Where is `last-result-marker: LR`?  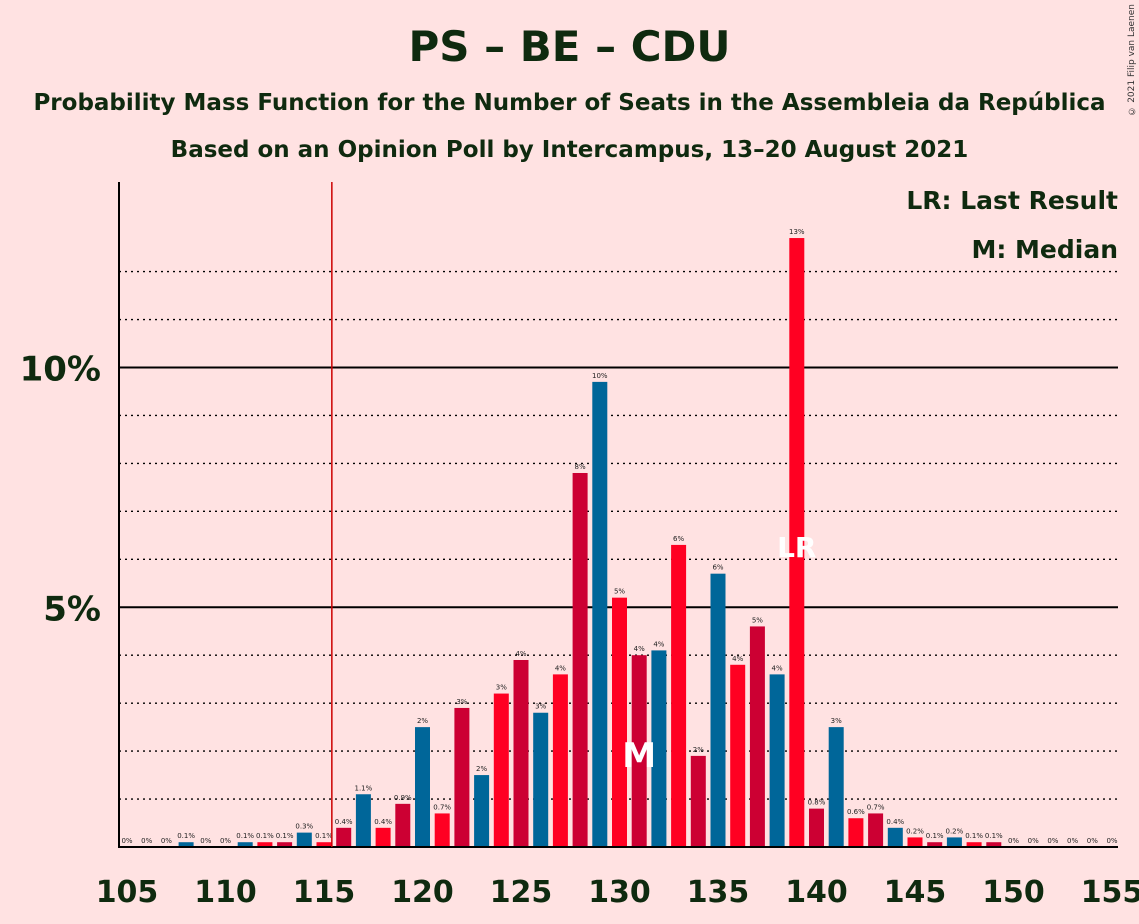
last-result-marker: LR is located at coordinates (796, 547).